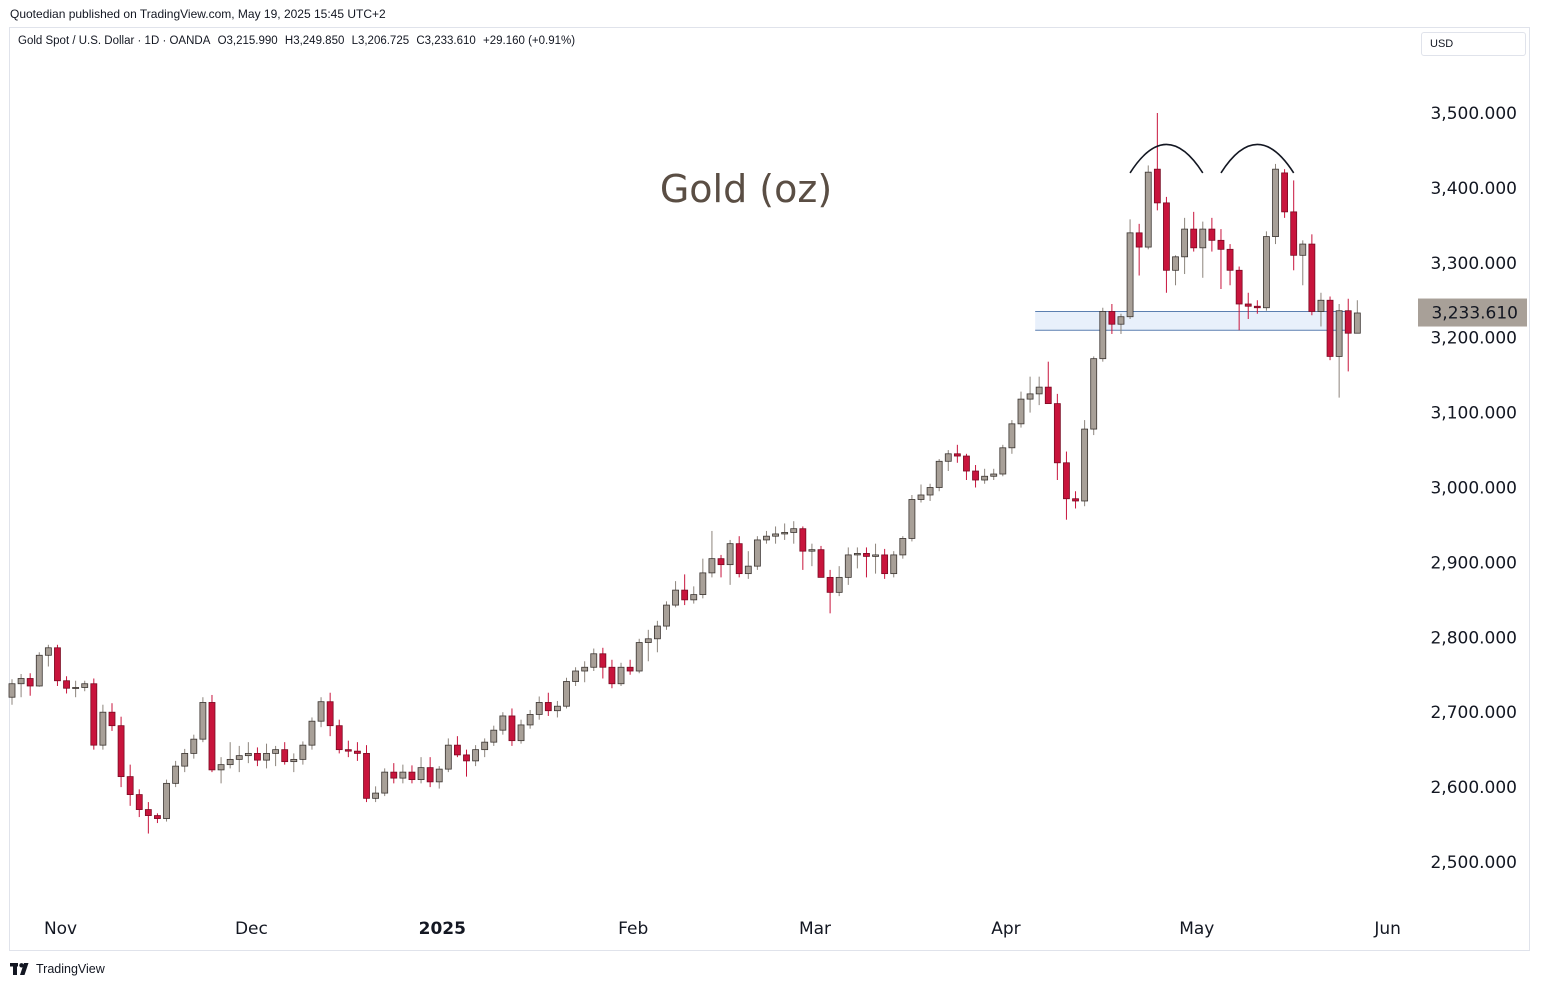 The width and height of the screenshot is (1541, 987). I want to click on tradingview-logo: TradingView, so click(57, 969).